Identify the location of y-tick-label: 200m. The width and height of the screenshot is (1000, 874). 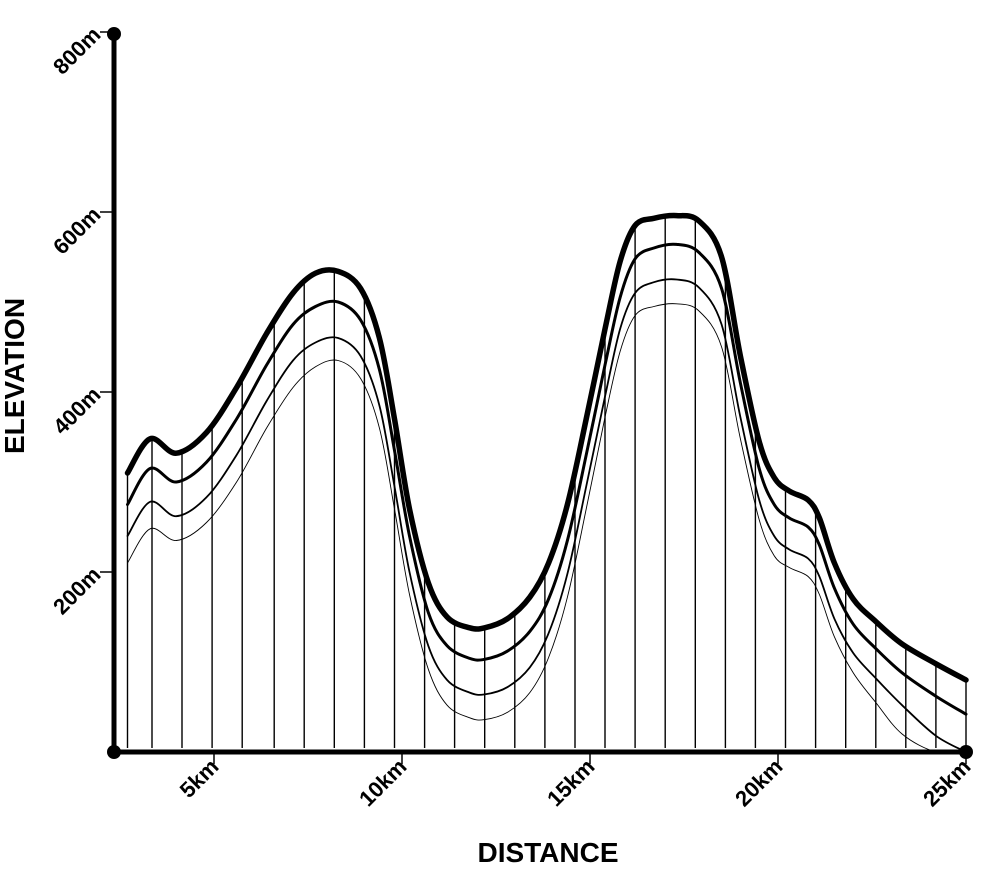
(76, 590).